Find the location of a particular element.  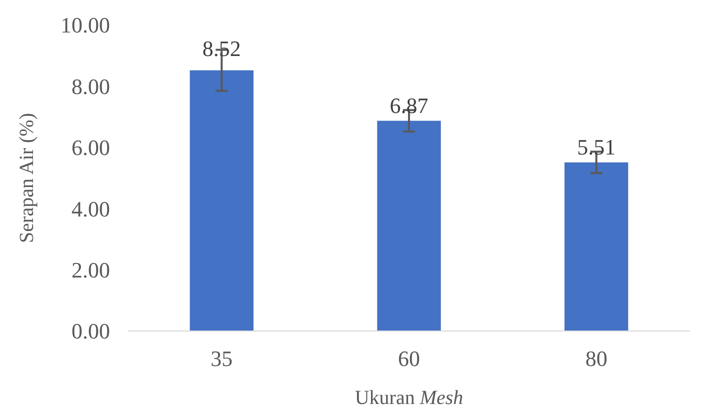

y-tick-label: 8.00 is located at coordinates (91, 86).